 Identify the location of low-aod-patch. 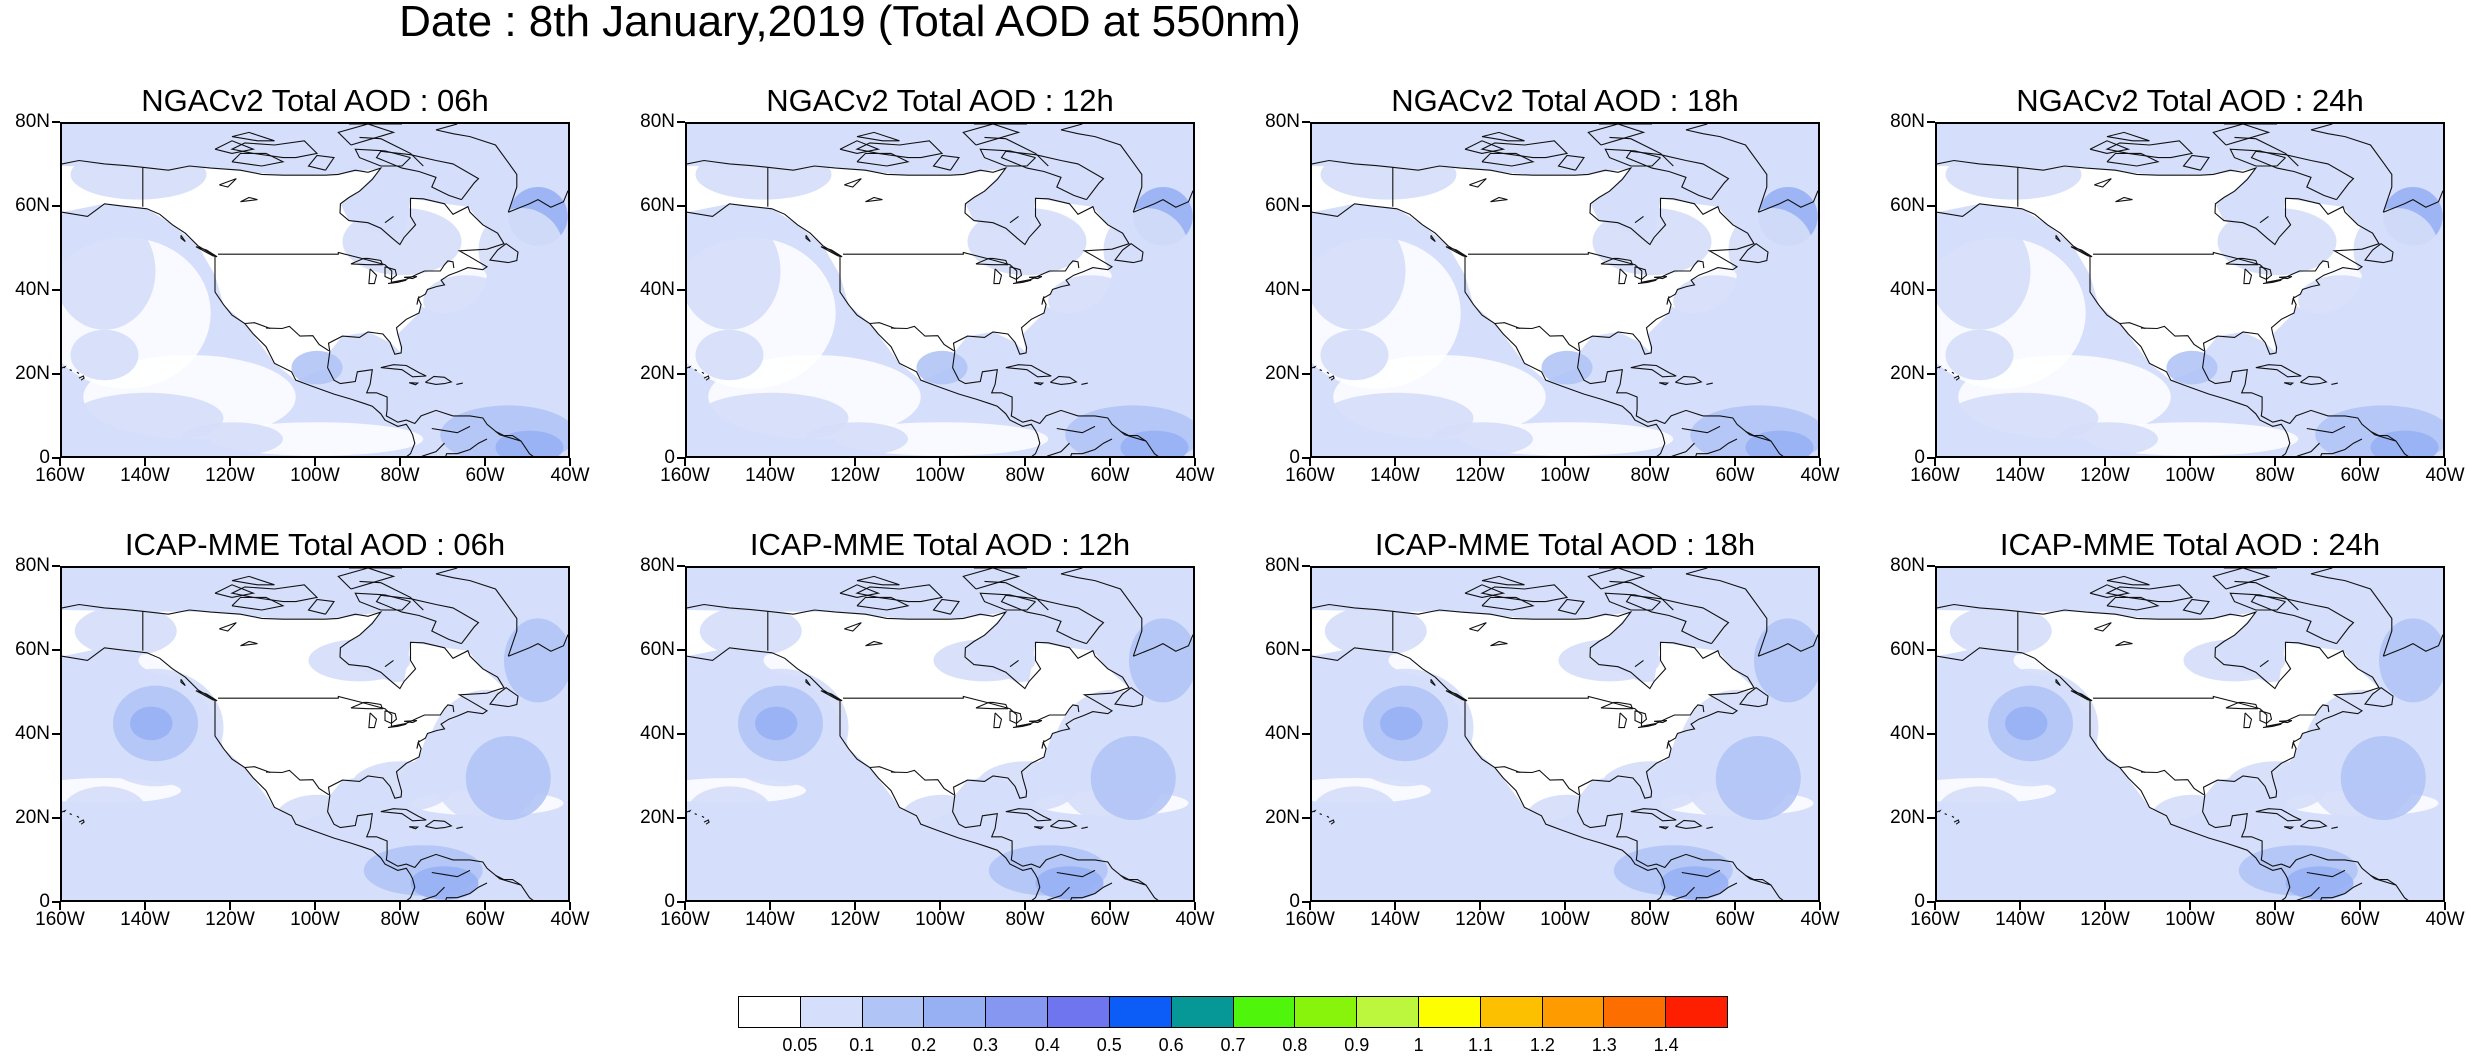
(2064, 660).